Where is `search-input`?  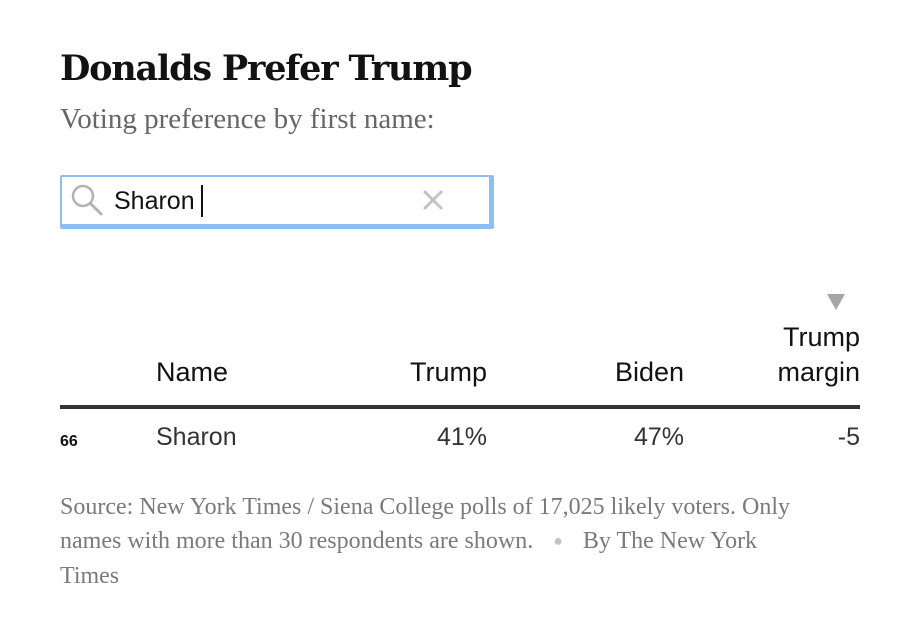 search-input is located at coordinates (264, 201).